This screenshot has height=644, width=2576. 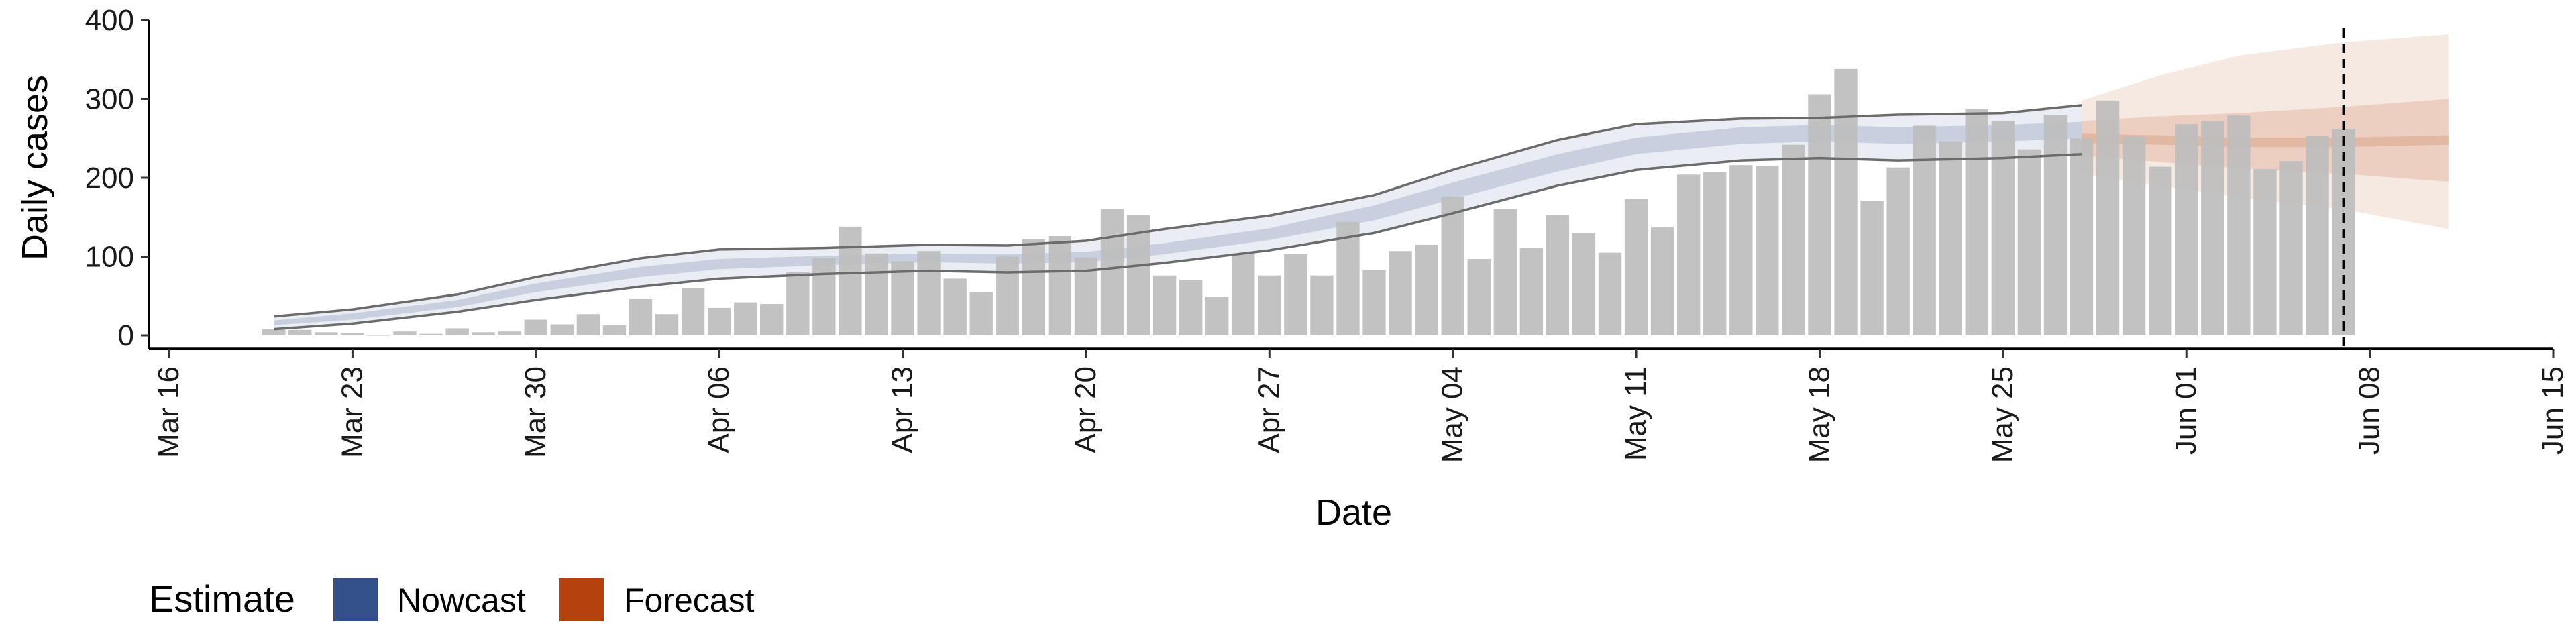 I want to click on legend-label-nowcast: Nowcast, so click(x=461, y=600).